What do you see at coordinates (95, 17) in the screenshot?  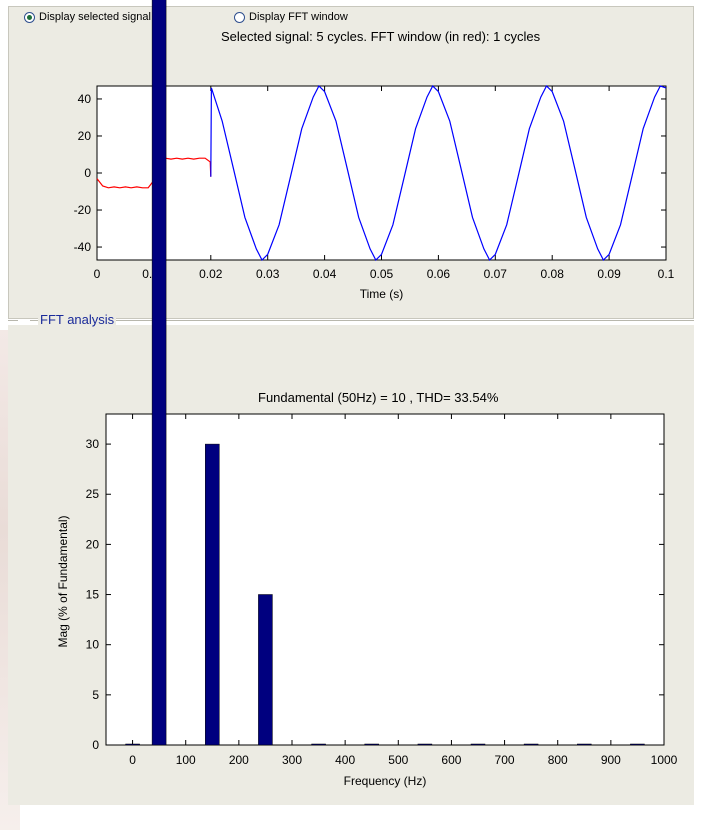 I see `radio-label-selected-signal: Display selected signal` at bounding box center [95, 17].